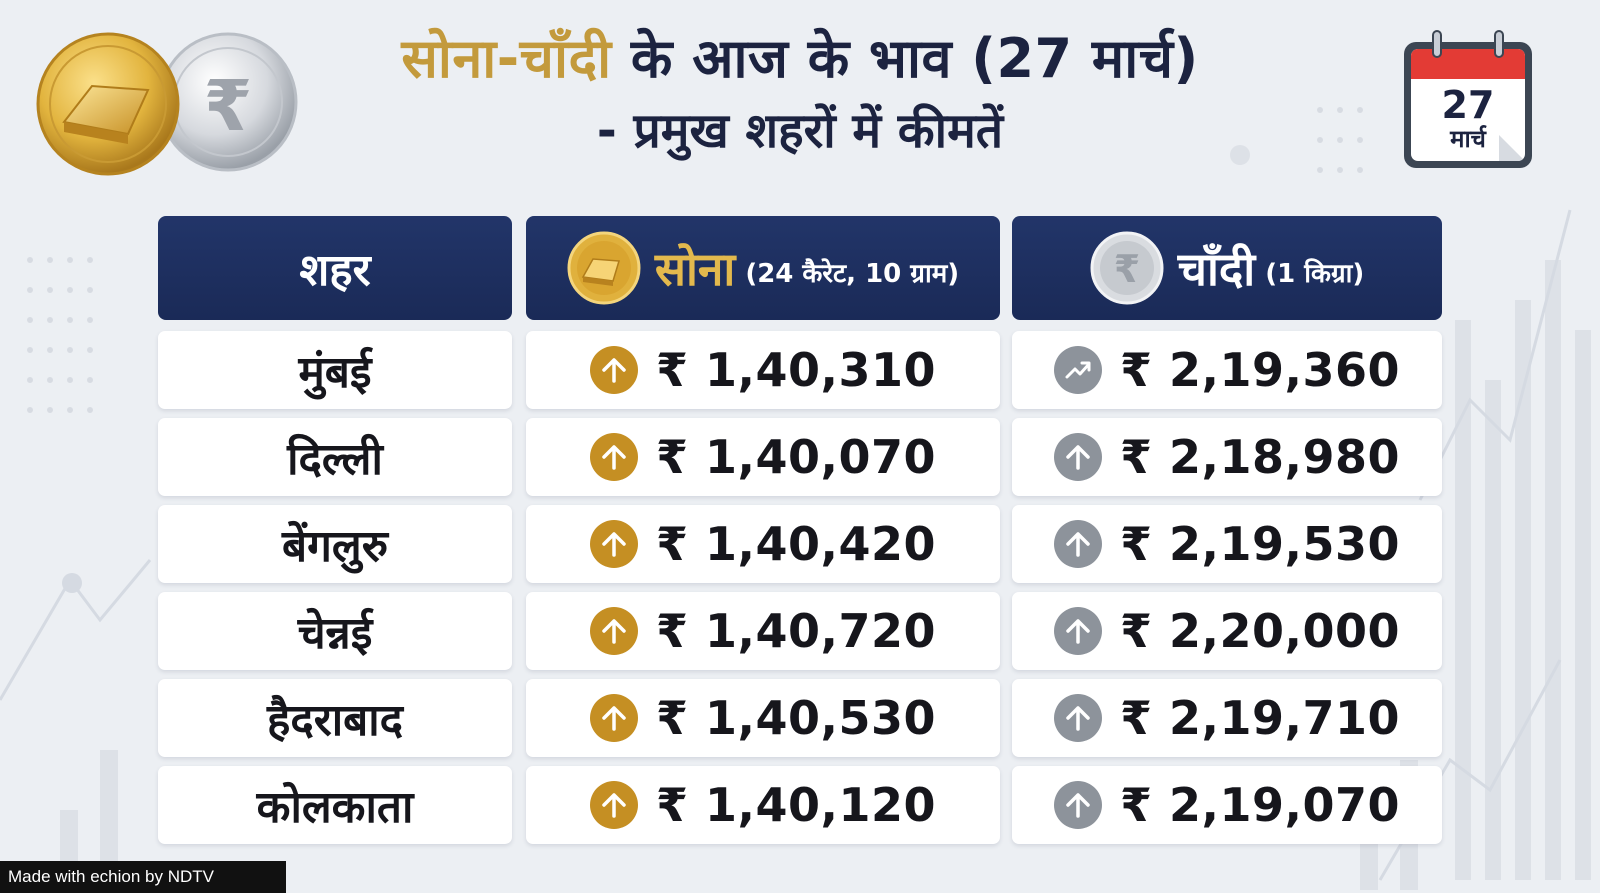 This screenshot has height=893, width=1600. I want to click on gold-price: ₹ 1,40,120, so click(795, 805).